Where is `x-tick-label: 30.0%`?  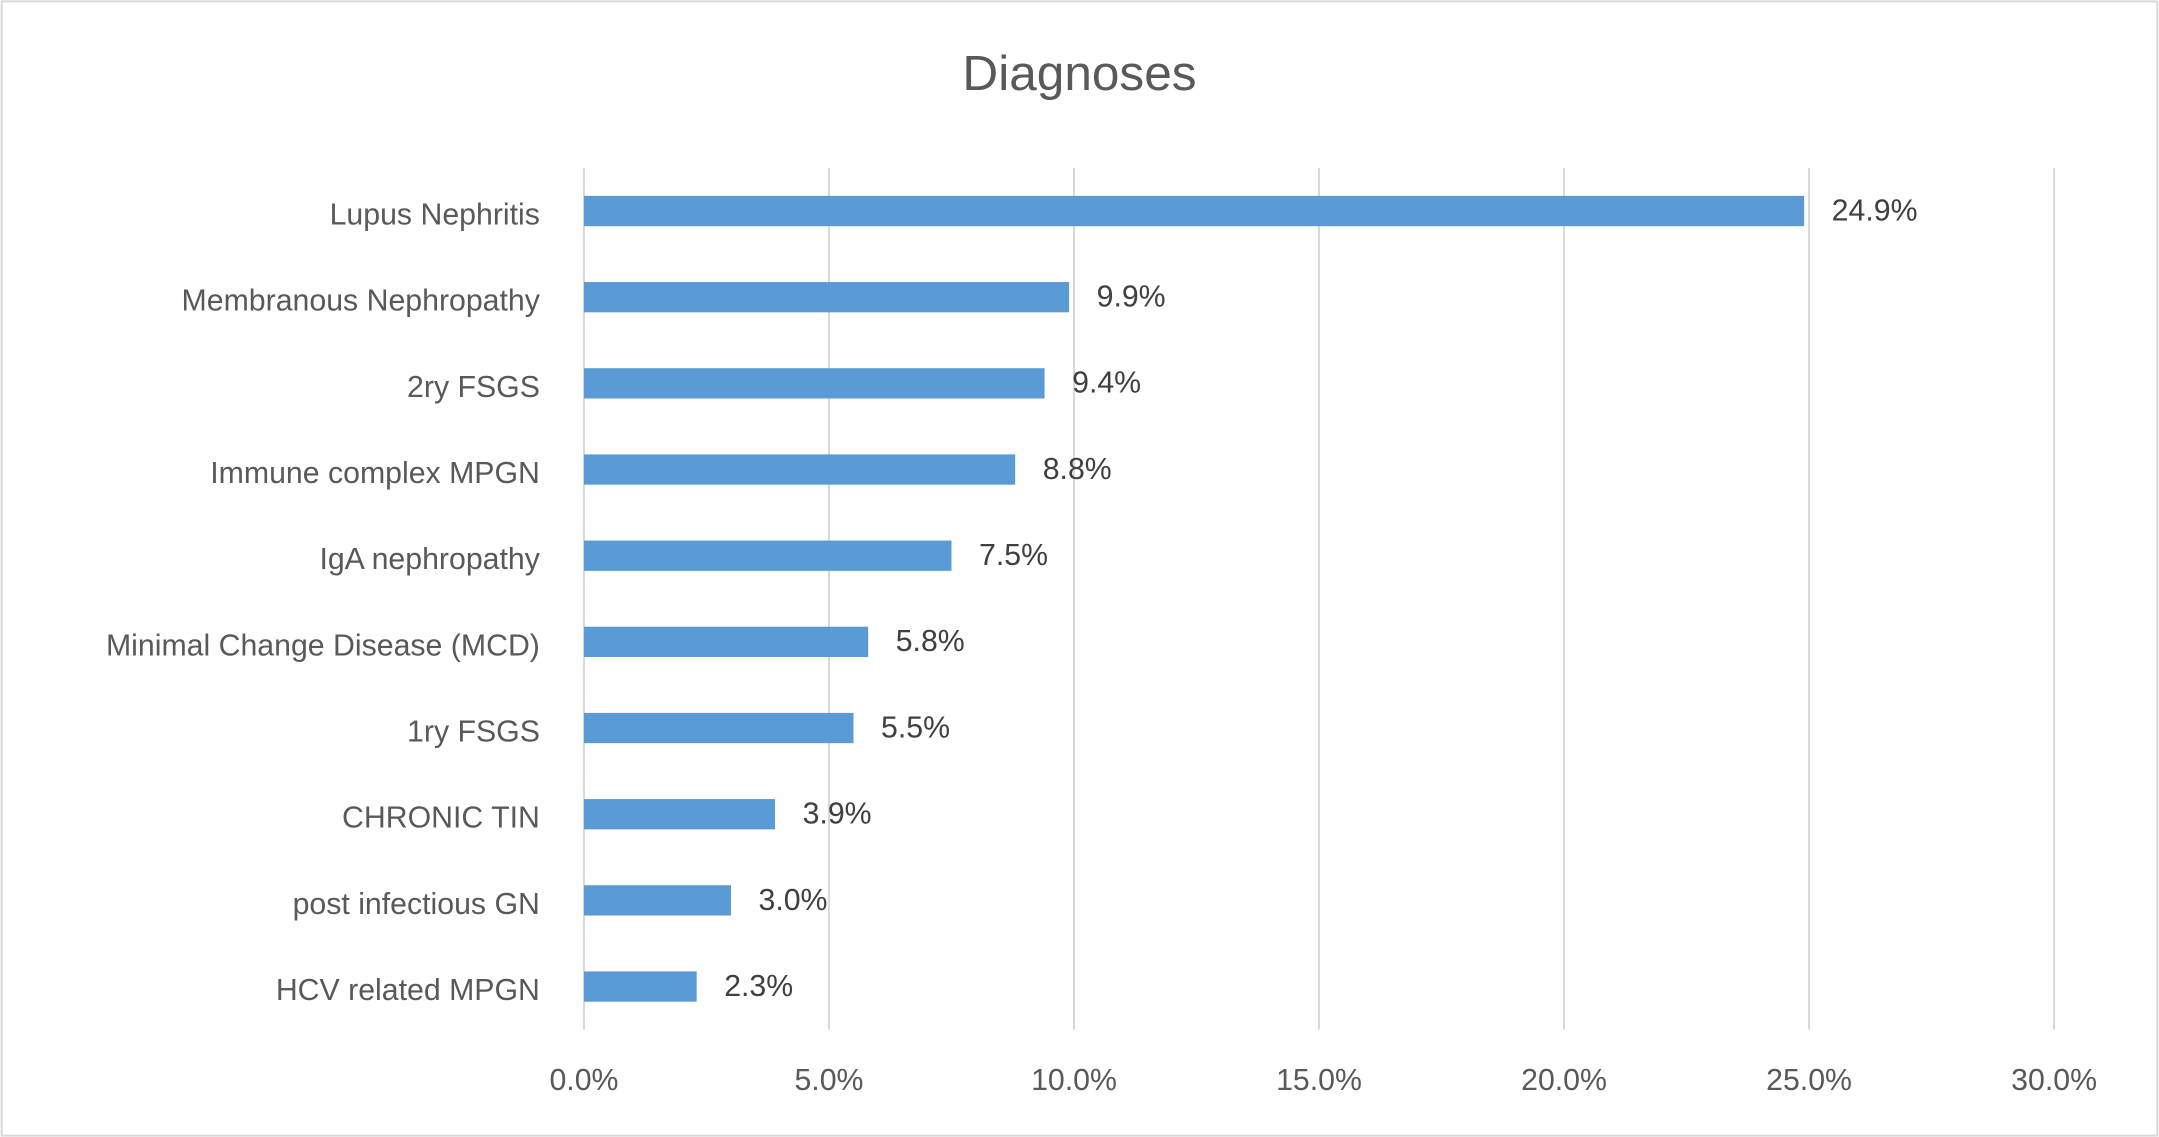
x-tick-label: 30.0% is located at coordinates (2054, 1080).